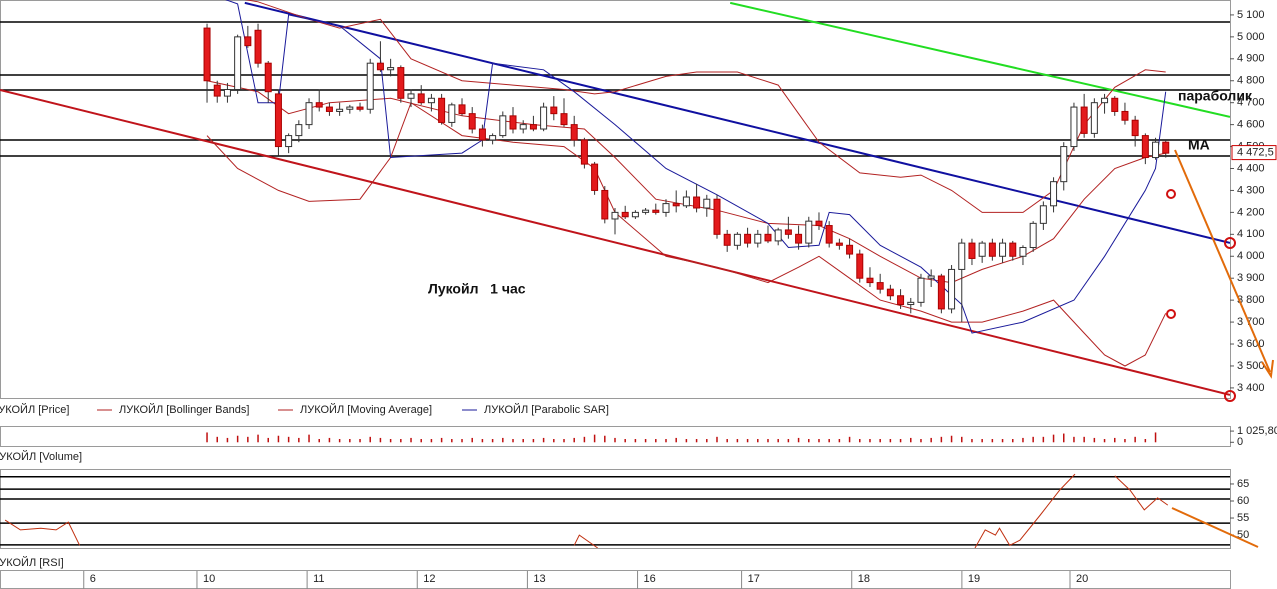 The height and width of the screenshot is (589, 1277). Describe the element at coordinates (754, 579) in the screenshot. I see `x-tick-label: 17` at that location.